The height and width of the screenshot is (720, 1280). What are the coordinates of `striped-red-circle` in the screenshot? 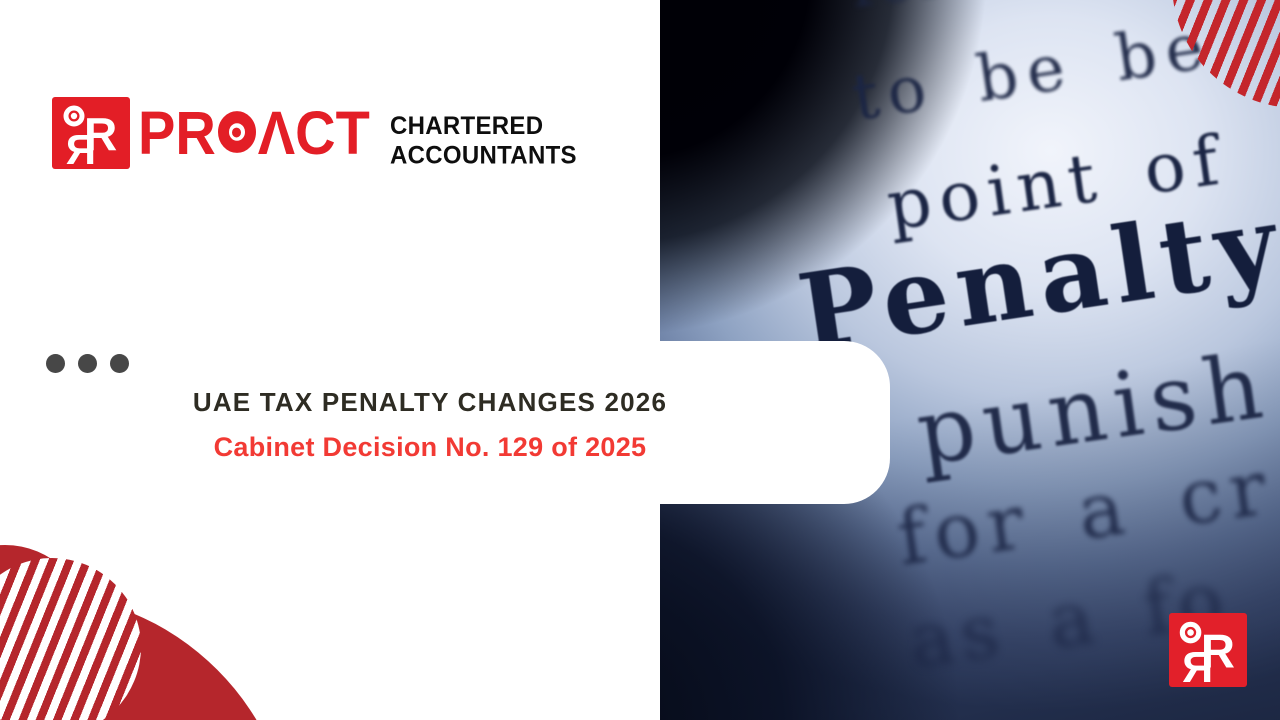 It's located at (70, 639).